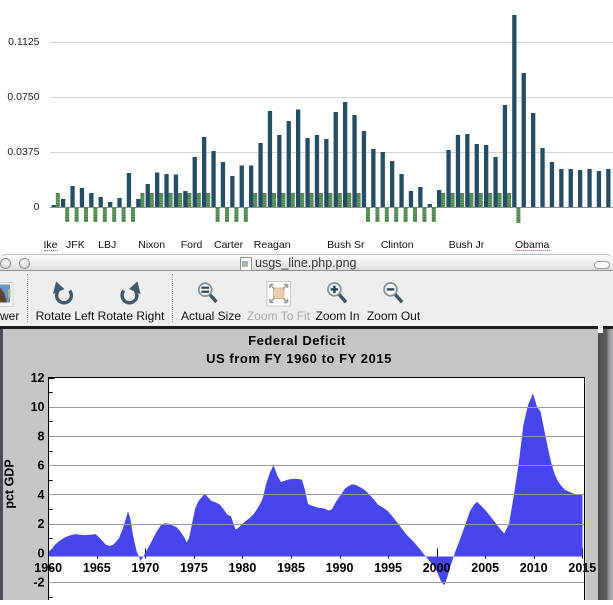 Image resolution: width=613 pixels, height=605 pixels. What do you see at coordinates (242, 568) in the screenshot?
I see `svg-text: 1980` at bounding box center [242, 568].